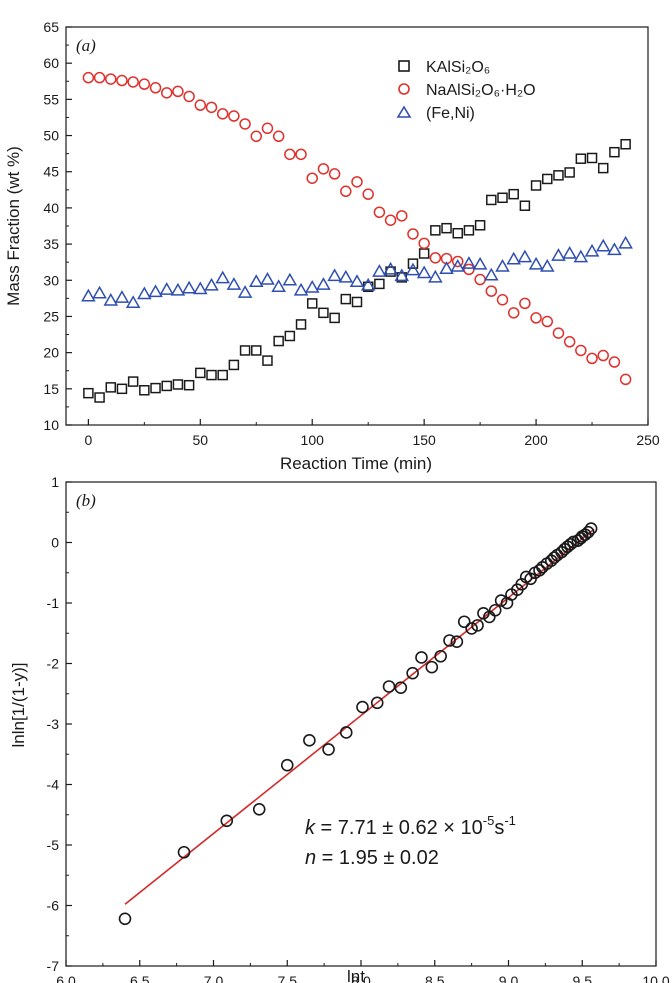 The width and height of the screenshot is (672, 983). I want to click on x-tick-label: 7.0, so click(214, 978).